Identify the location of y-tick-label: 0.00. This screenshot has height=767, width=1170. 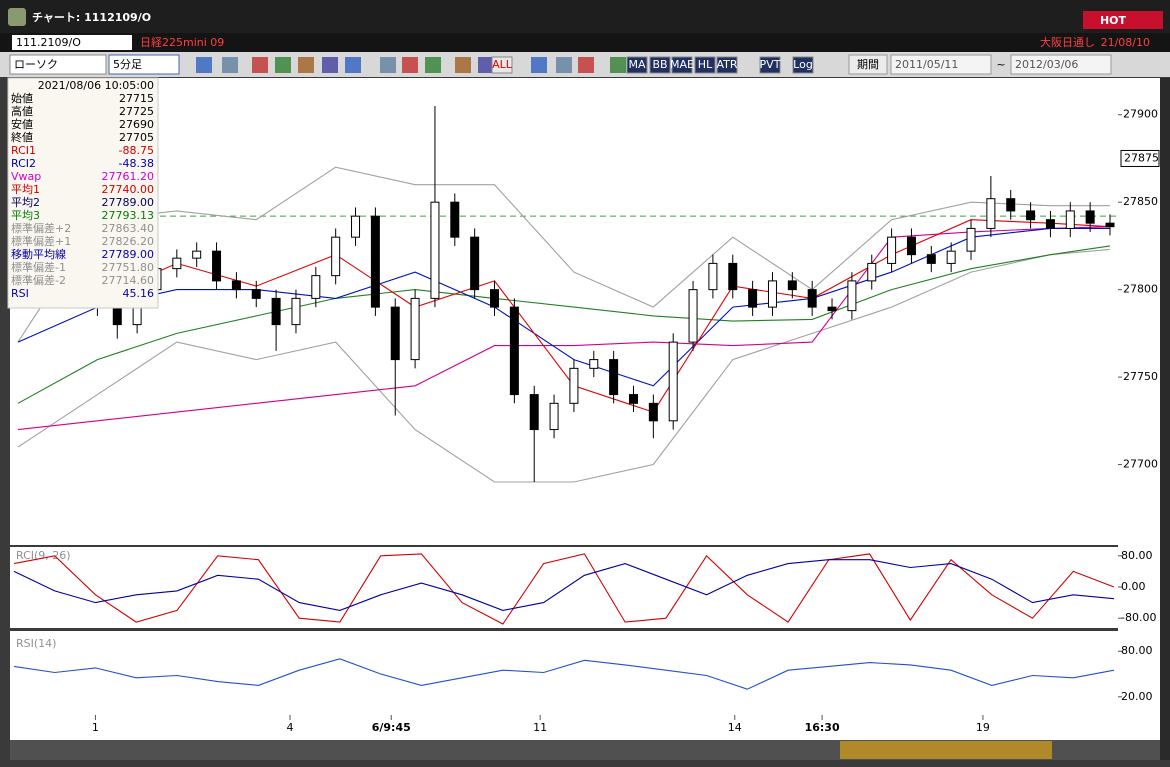
(1133, 586).